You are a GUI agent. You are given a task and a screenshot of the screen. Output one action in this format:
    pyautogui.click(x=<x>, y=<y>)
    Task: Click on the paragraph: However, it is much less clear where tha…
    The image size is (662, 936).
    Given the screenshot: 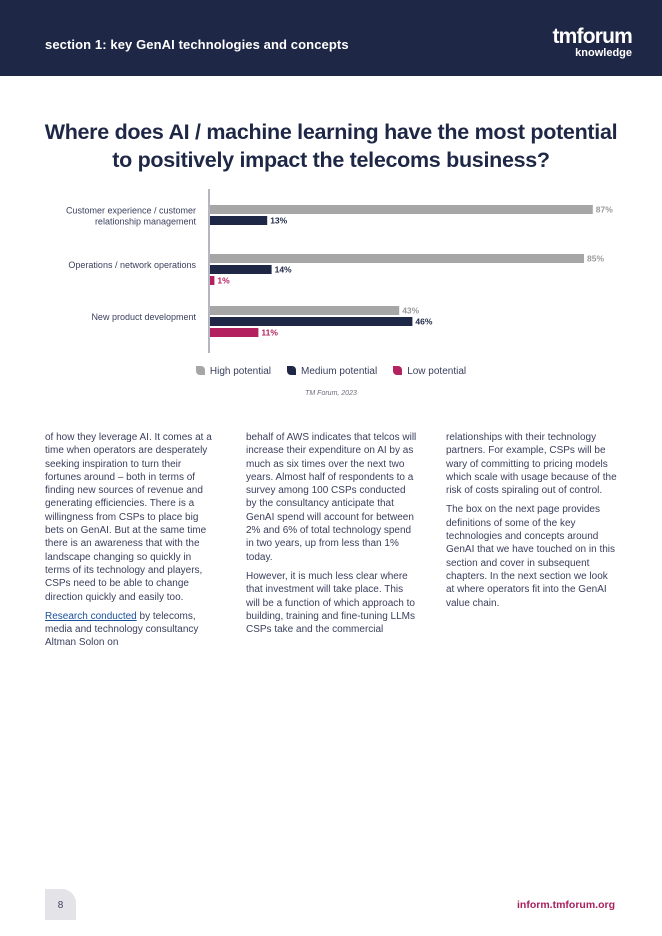 What is the action you would take?
    pyautogui.click(x=330, y=603)
    